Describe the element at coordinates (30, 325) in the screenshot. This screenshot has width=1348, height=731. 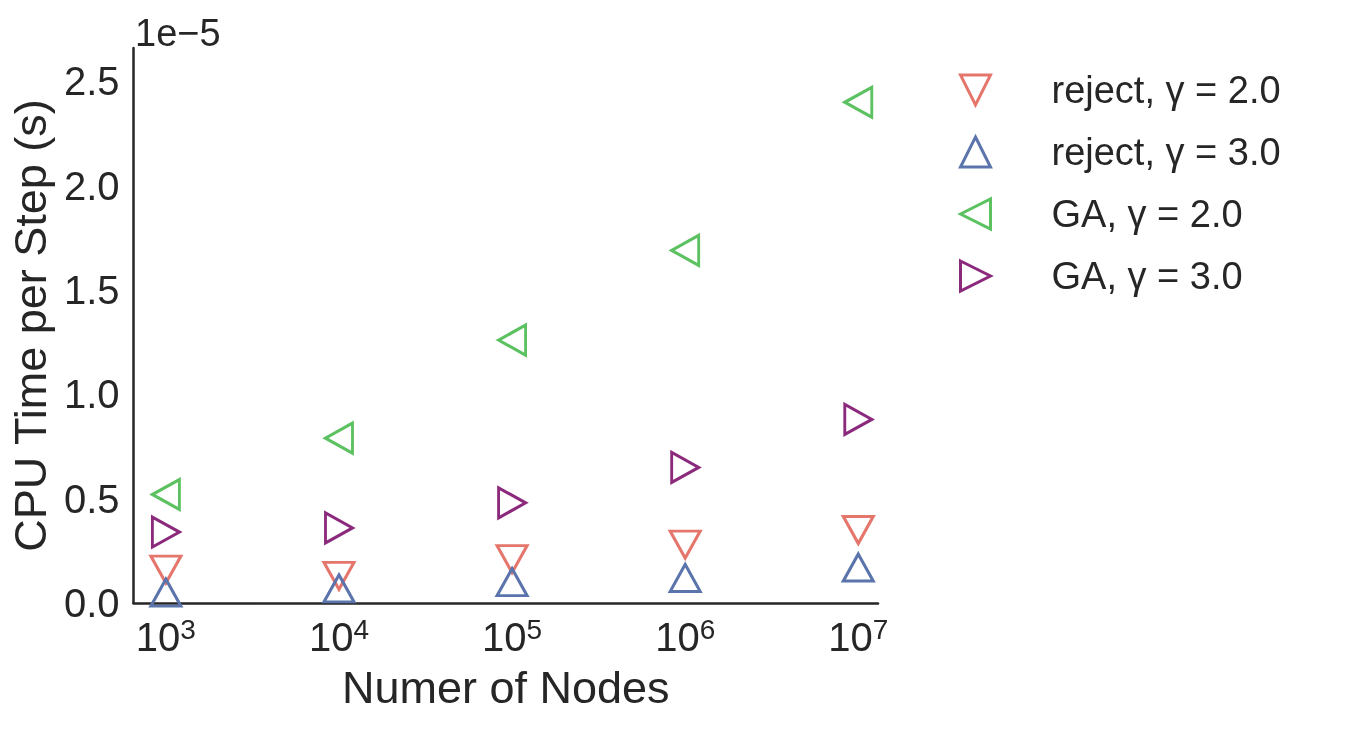
I see `y-axis-title: CPU Time per Step (s)` at that location.